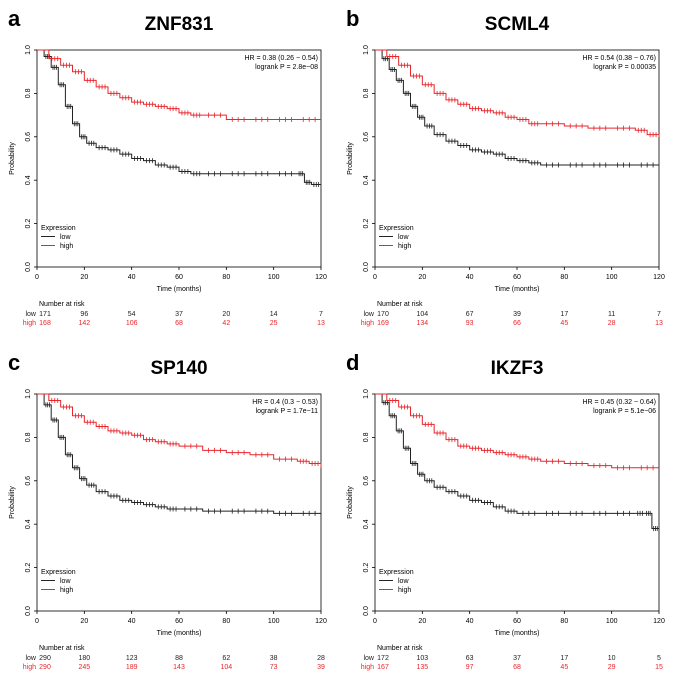 The height and width of the screenshot is (688, 675). Describe the element at coordinates (517, 314) in the screenshot. I see `risk-count-low: 39` at that location.